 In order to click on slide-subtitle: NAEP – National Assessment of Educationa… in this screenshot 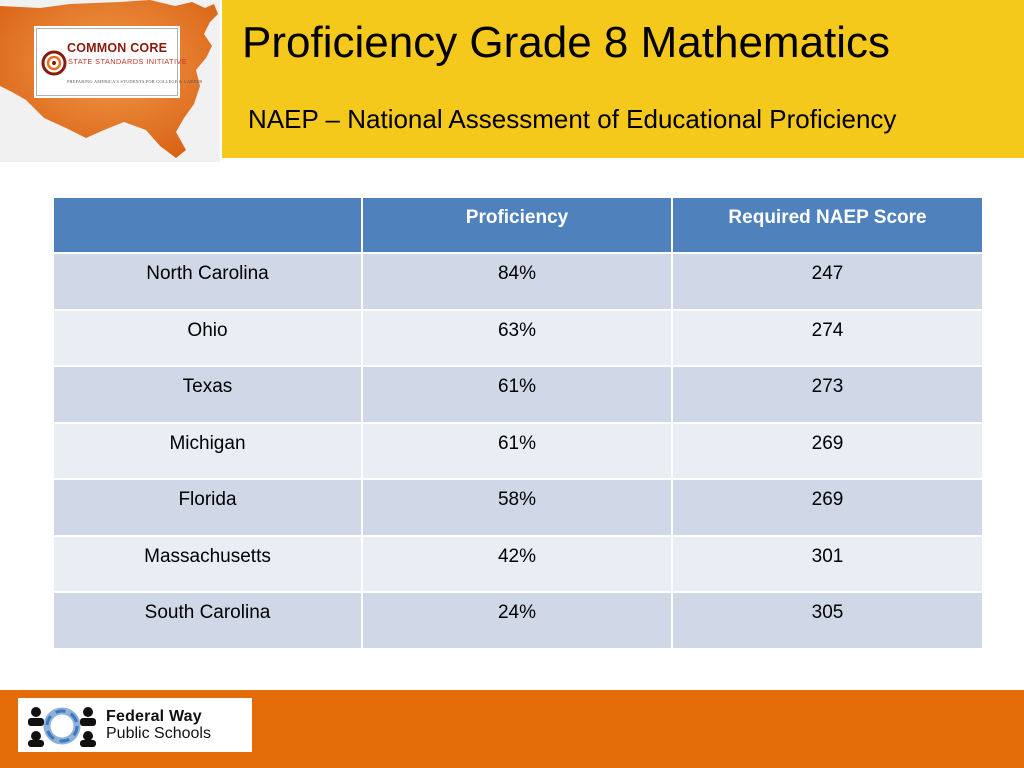, I will do `click(572, 119)`.